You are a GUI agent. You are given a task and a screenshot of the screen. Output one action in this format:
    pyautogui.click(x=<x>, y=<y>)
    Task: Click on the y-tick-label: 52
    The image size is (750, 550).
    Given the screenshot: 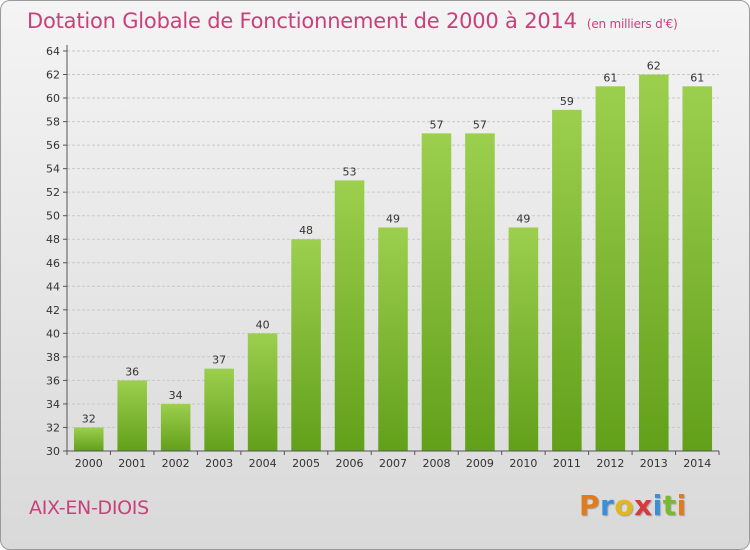 What is the action you would take?
    pyautogui.click(x=53, y=192)
    